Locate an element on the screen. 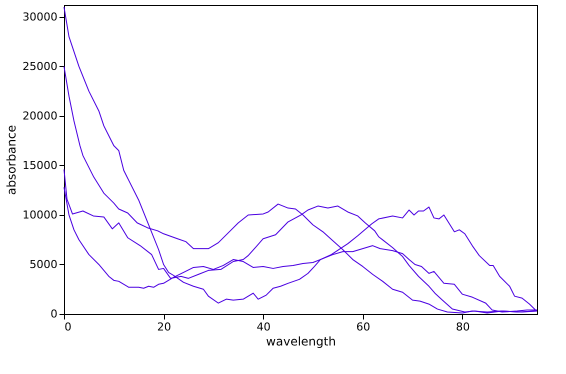 This screenshot has width=566, height=374. x-tick-label: 40 is located at coordinates (263, 327).